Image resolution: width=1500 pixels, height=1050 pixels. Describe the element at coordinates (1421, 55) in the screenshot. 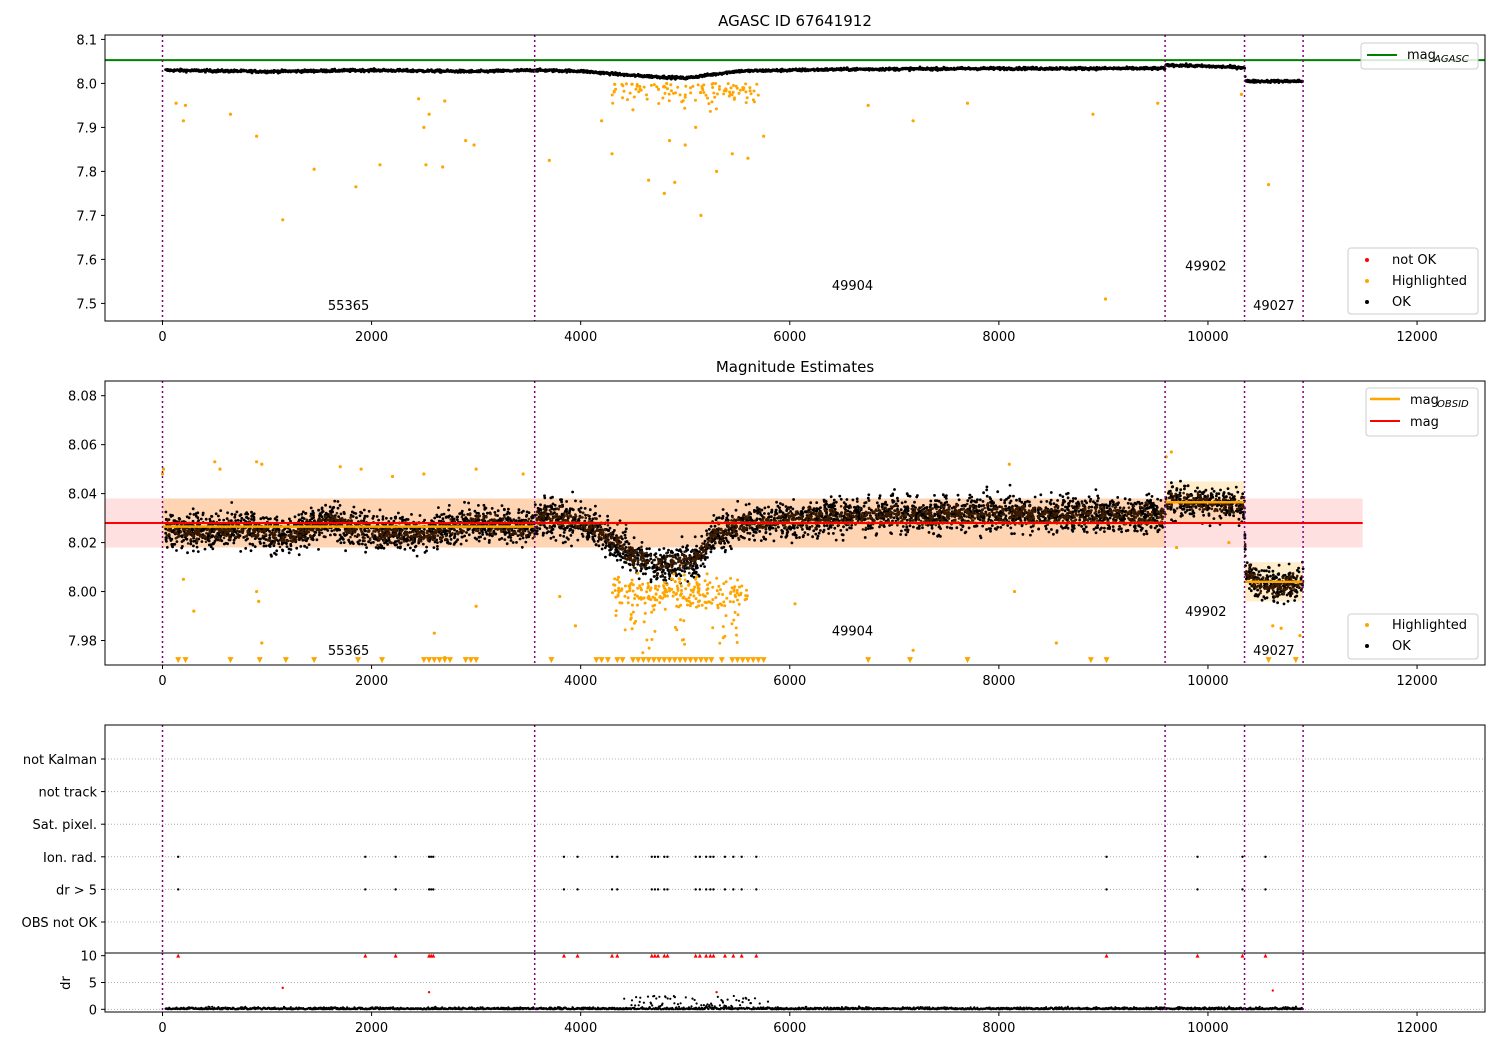

I see `legend-label: mag` at that location.